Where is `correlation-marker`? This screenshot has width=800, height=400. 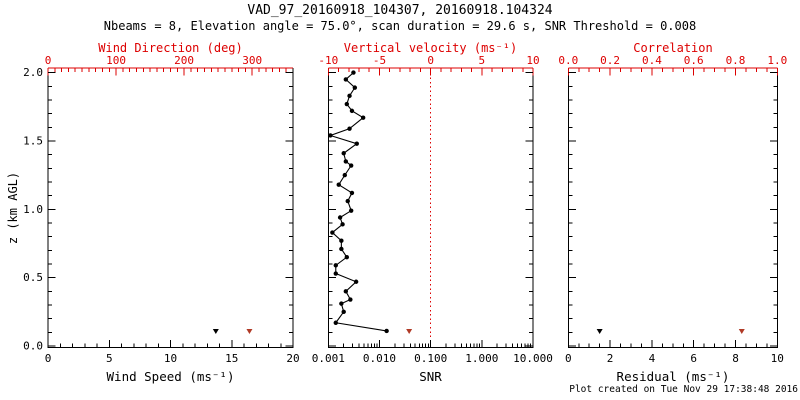
correlation-marker is located at coordinates (741, 331).